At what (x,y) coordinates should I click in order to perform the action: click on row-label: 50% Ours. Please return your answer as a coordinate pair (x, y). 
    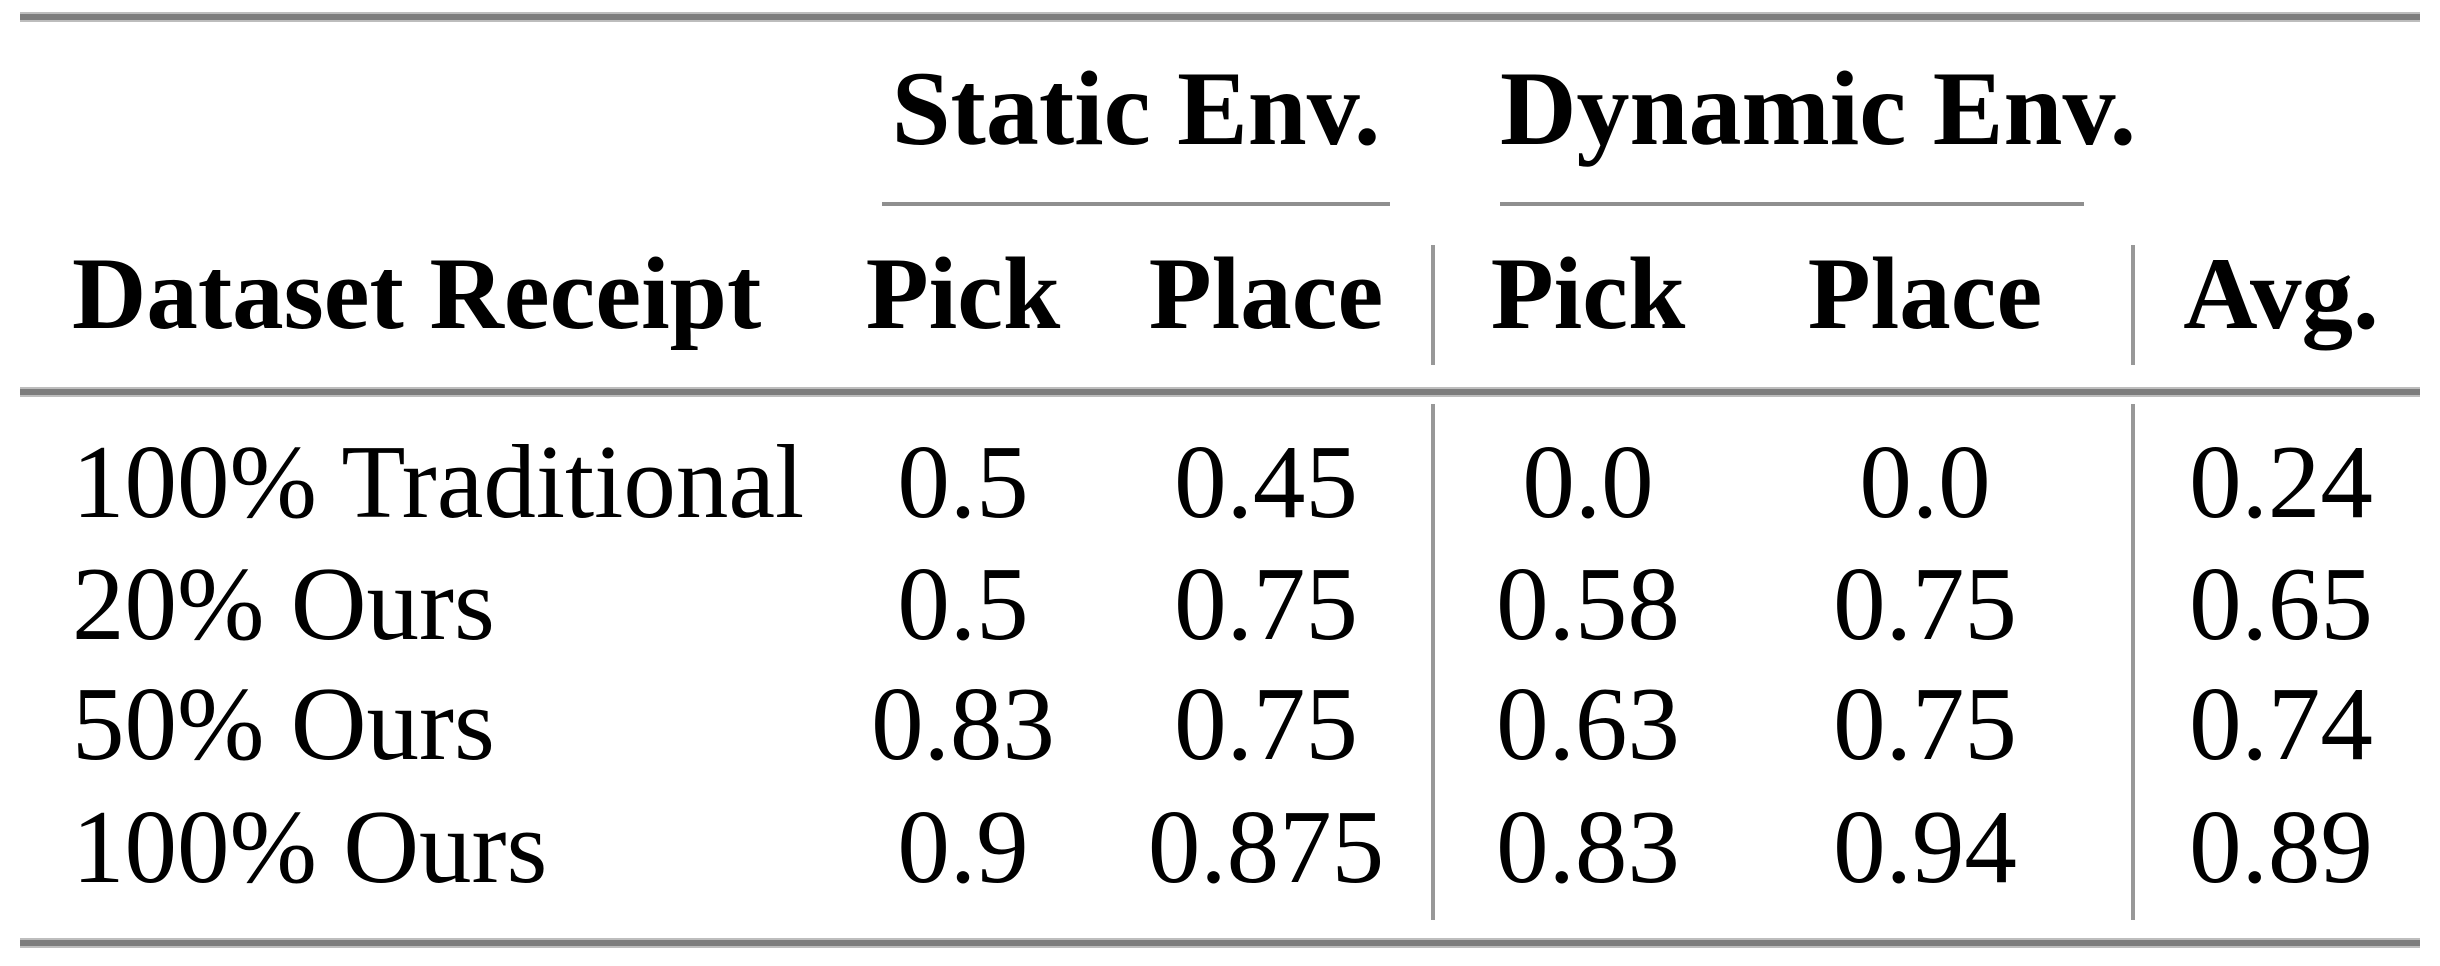
    Looking at the image, I should click on (283, 723).